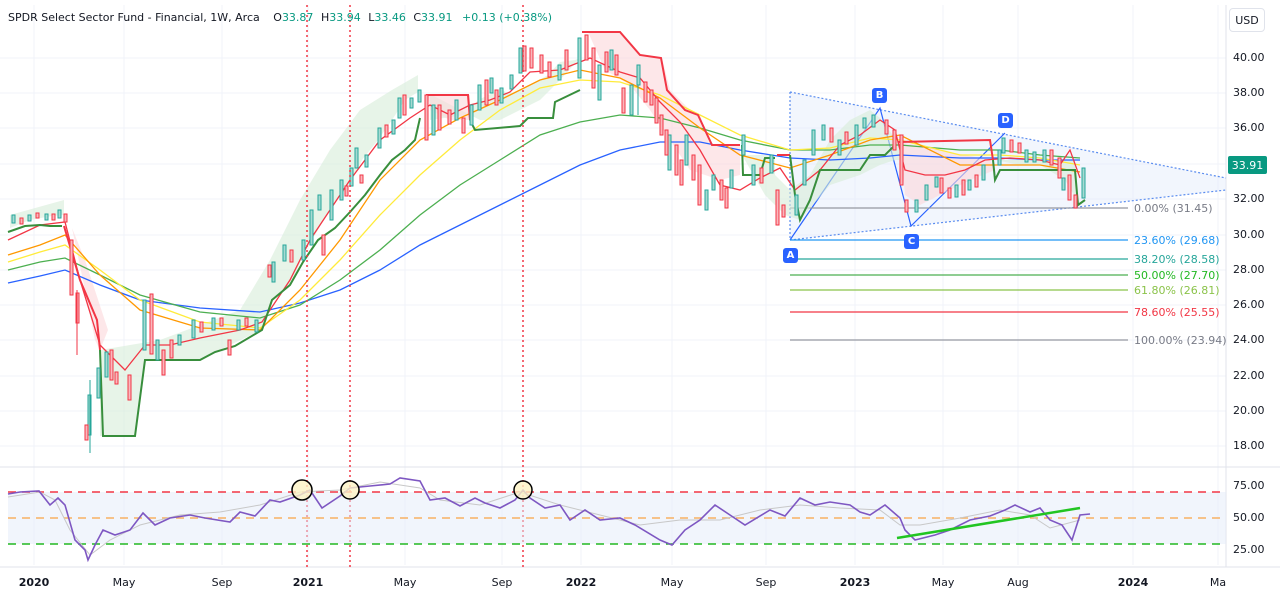  I want to click on pattern-point-d: D, so click(1005, 120).